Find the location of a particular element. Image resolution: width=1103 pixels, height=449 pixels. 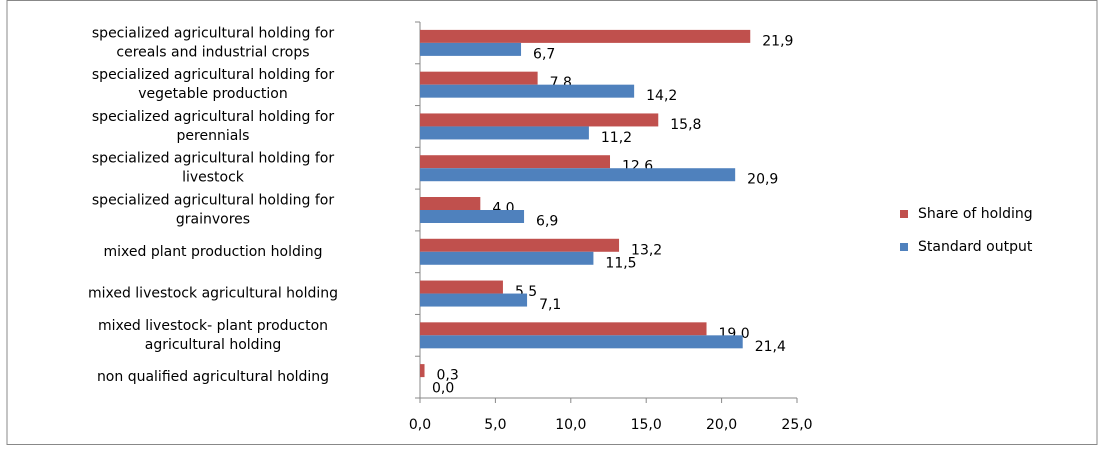

y-tick-label: mixed plant production holding is located at coordinates (213, 252).